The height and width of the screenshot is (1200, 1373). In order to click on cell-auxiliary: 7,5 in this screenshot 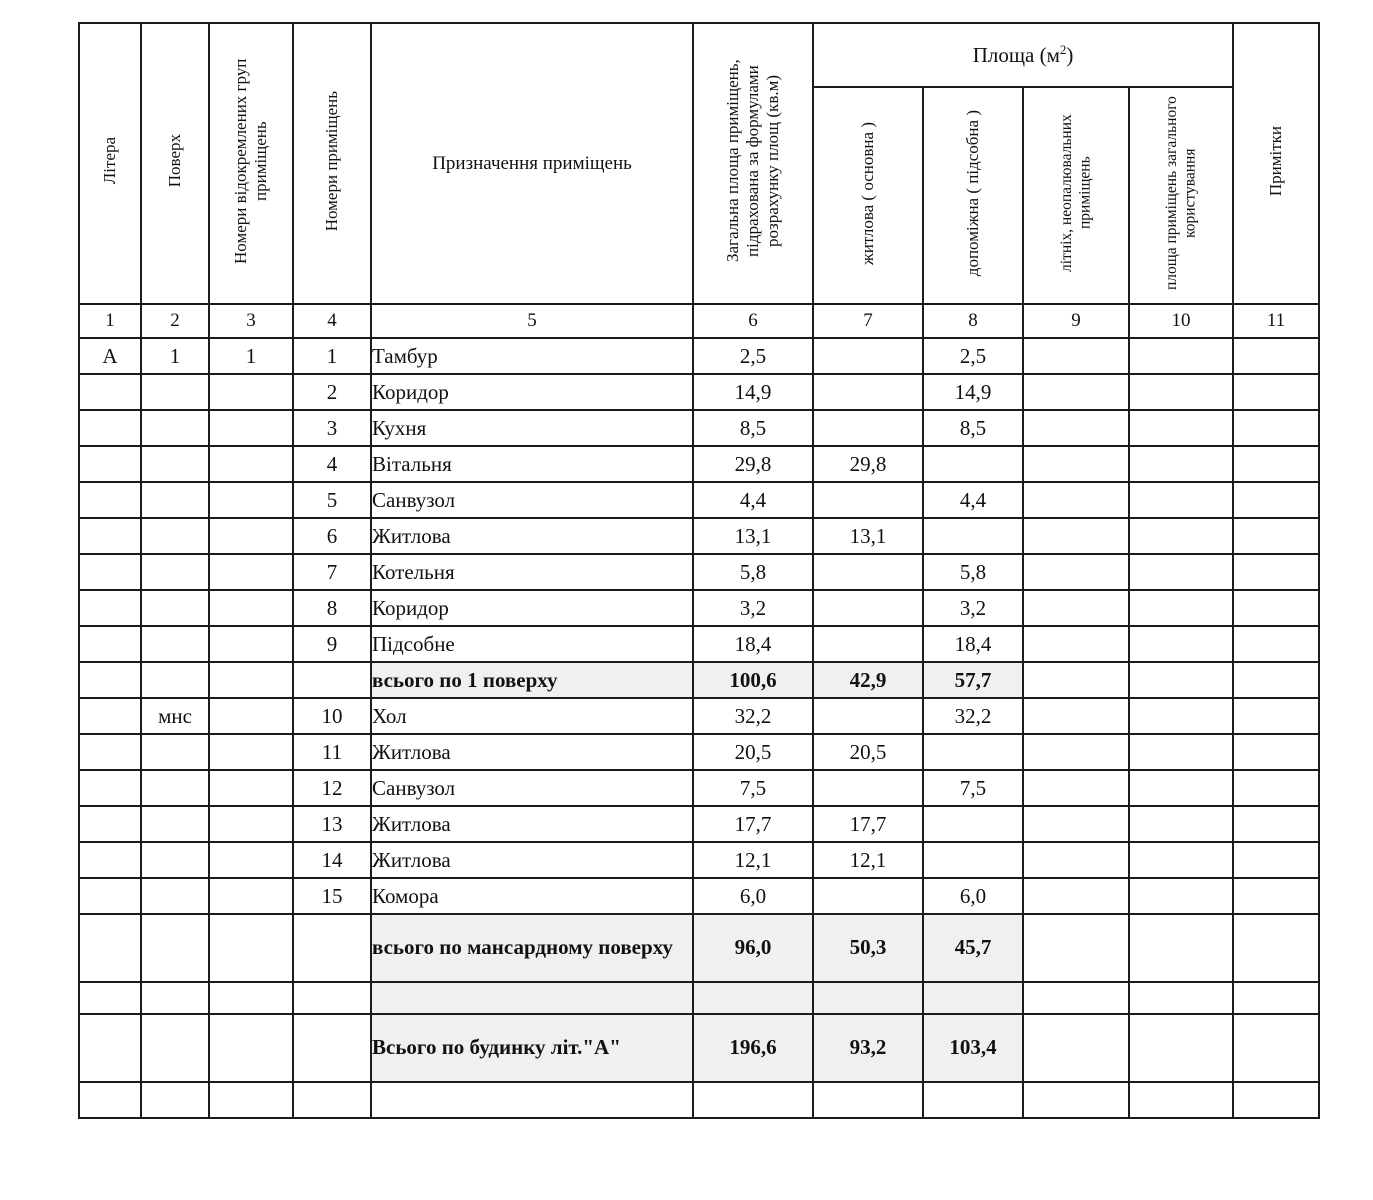, I will do `click(973, 788)`.